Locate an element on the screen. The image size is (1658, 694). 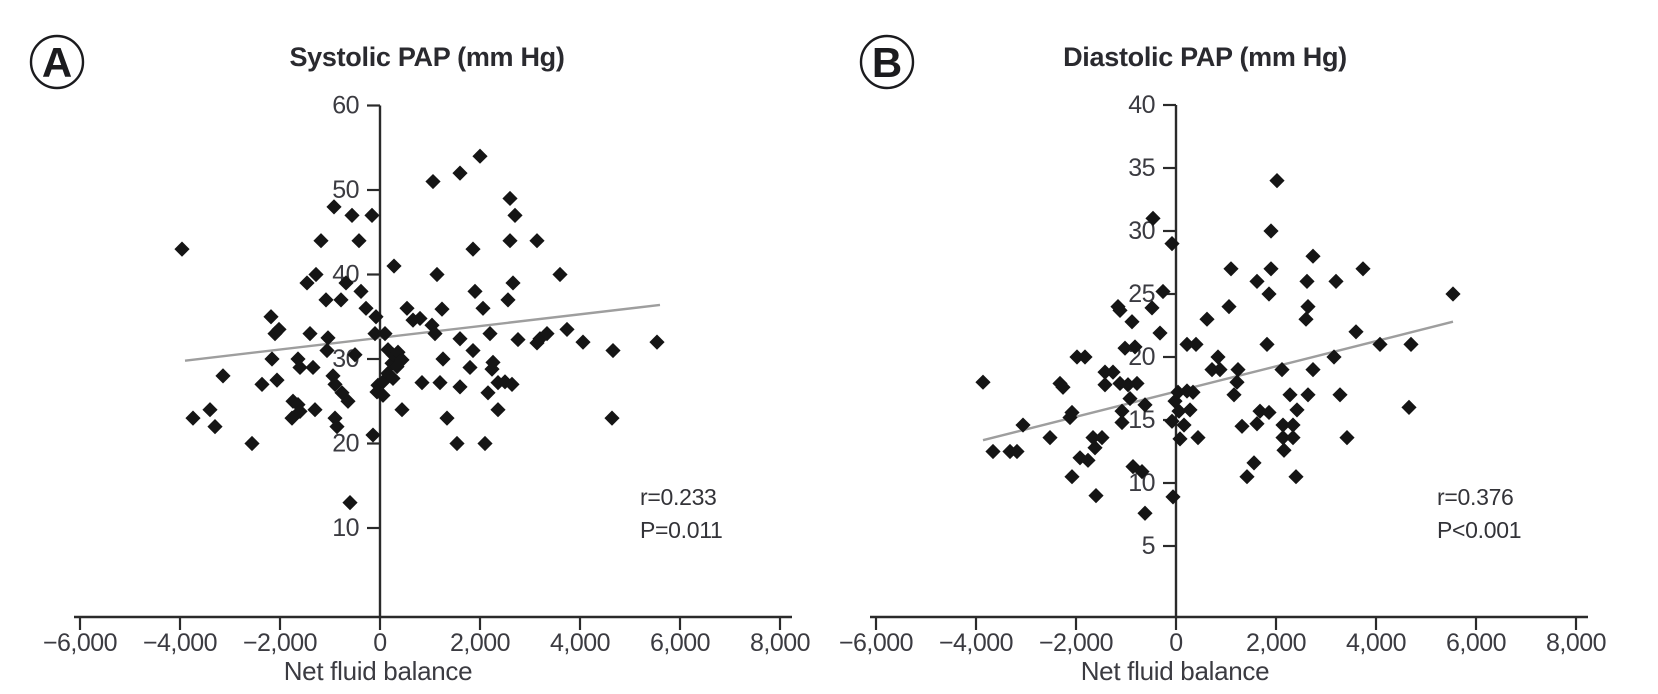
panel-b-scatter-points is located at coordinates (1218, 347).